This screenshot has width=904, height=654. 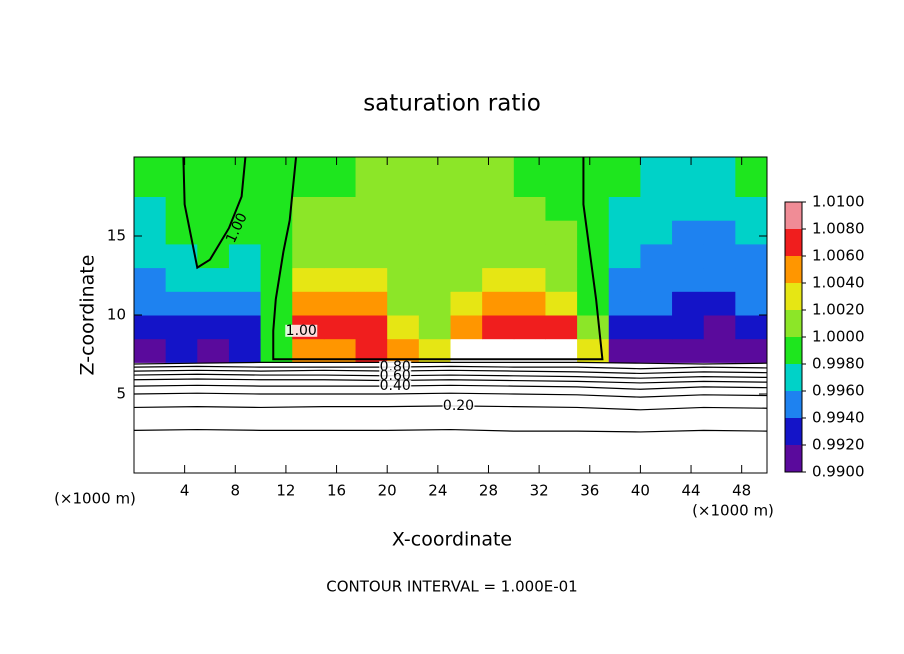 I want to click on x-tick-label: 20, so click(x=387, y=491).